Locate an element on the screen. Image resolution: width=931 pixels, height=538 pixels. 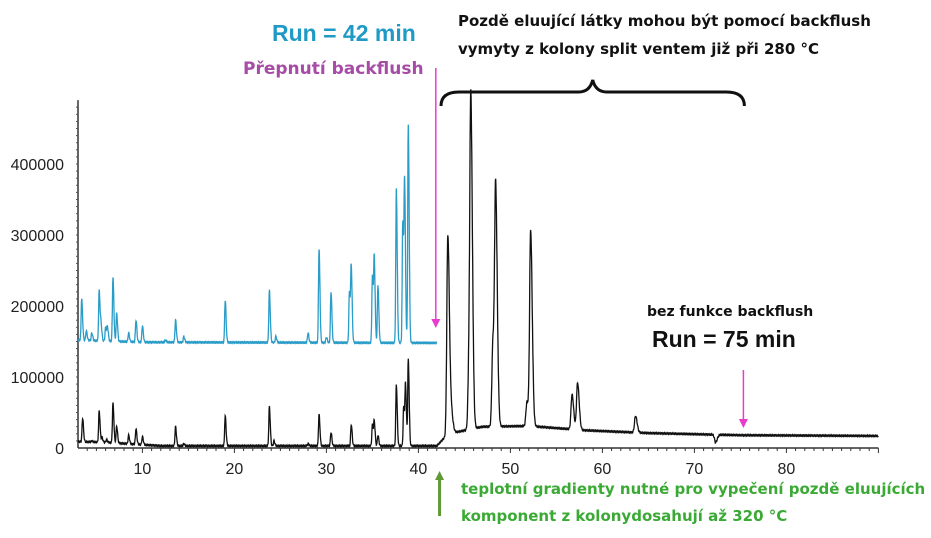
x-tick-label: 10 is located at coordinates (143, 469).